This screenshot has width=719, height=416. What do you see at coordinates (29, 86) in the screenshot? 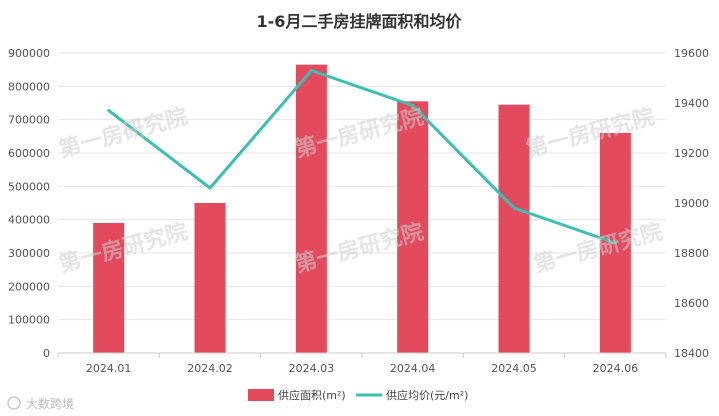
I see `left-axis-tick-label: 800000` at bounding box center [29, 86].